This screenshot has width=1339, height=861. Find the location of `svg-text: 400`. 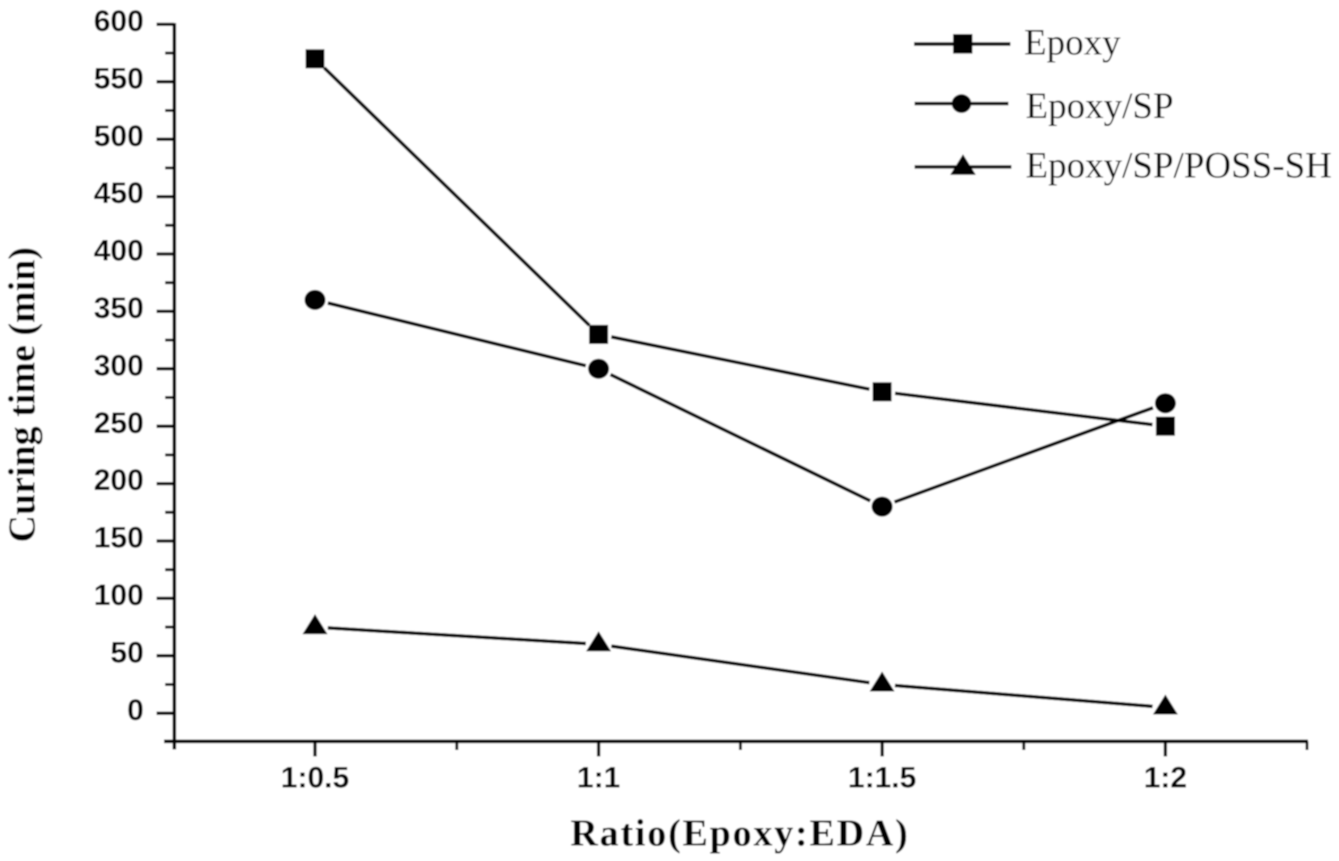

svg-text: 400 is located at coordinates (119, 251).